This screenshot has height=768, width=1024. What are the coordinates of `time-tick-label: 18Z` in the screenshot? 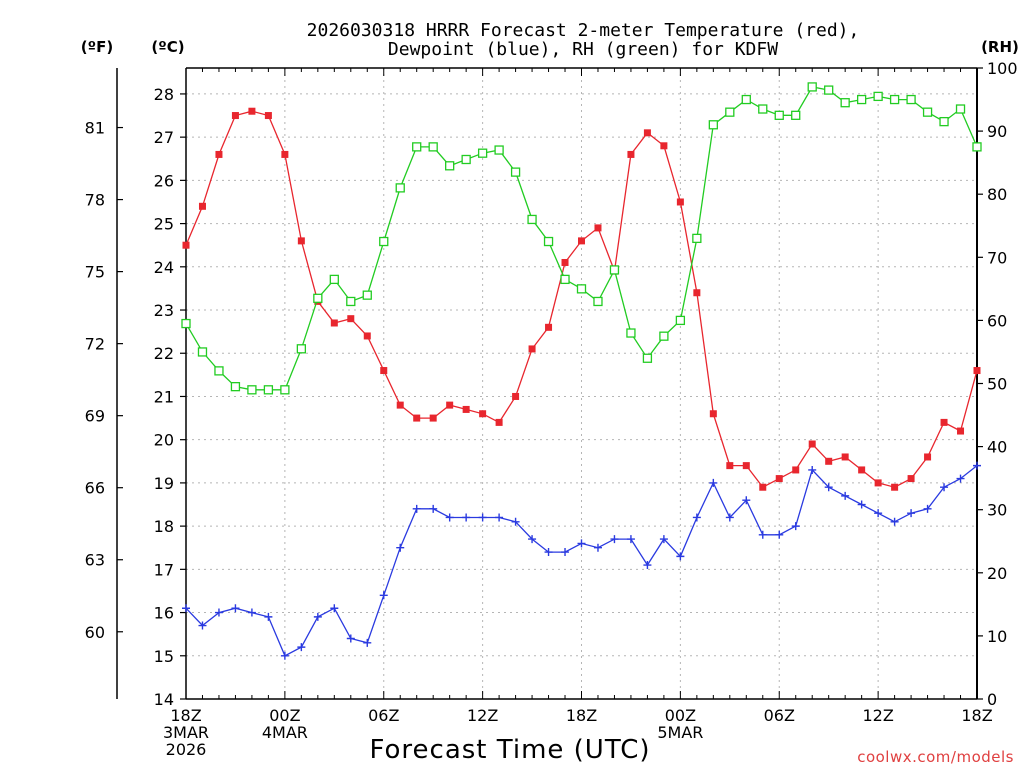 It's located at (581, 715).